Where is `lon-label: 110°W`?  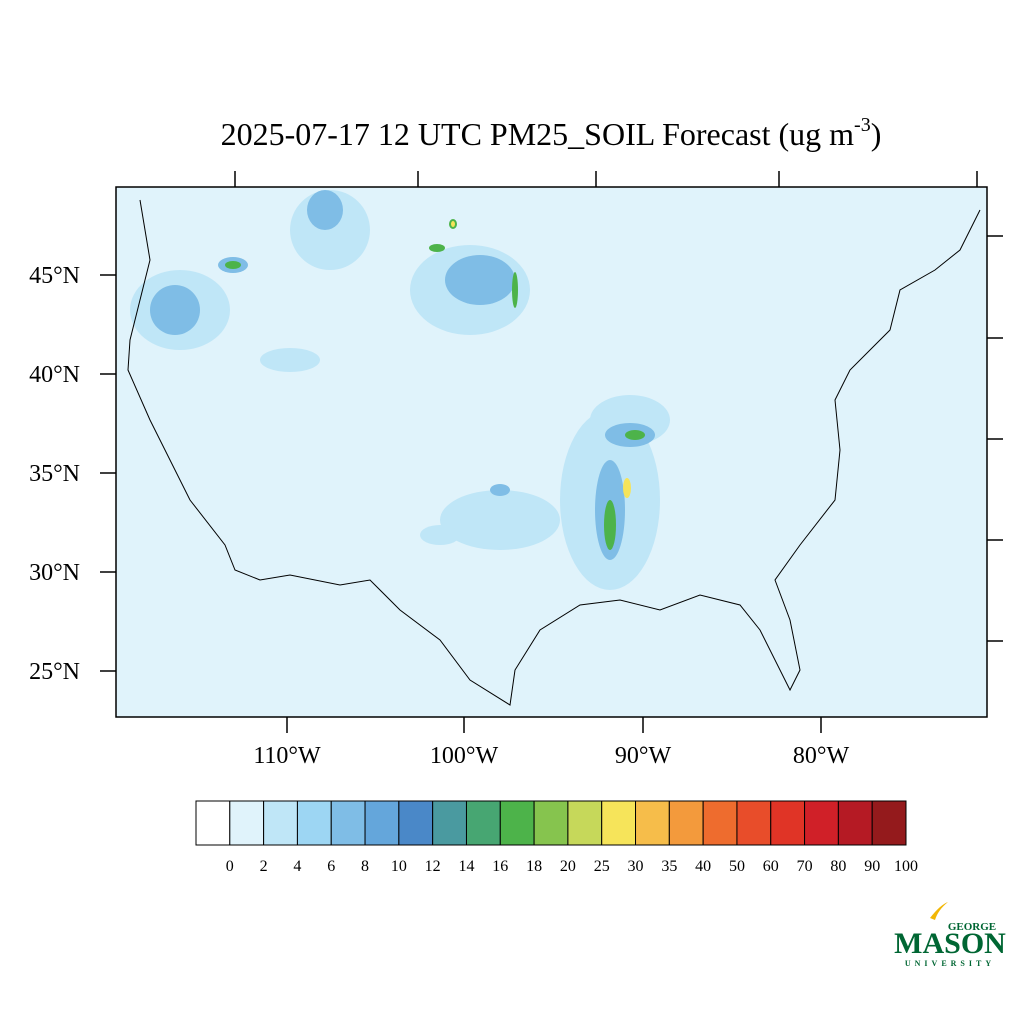 lon-label: 110°W is located at coordinates (287, 756).